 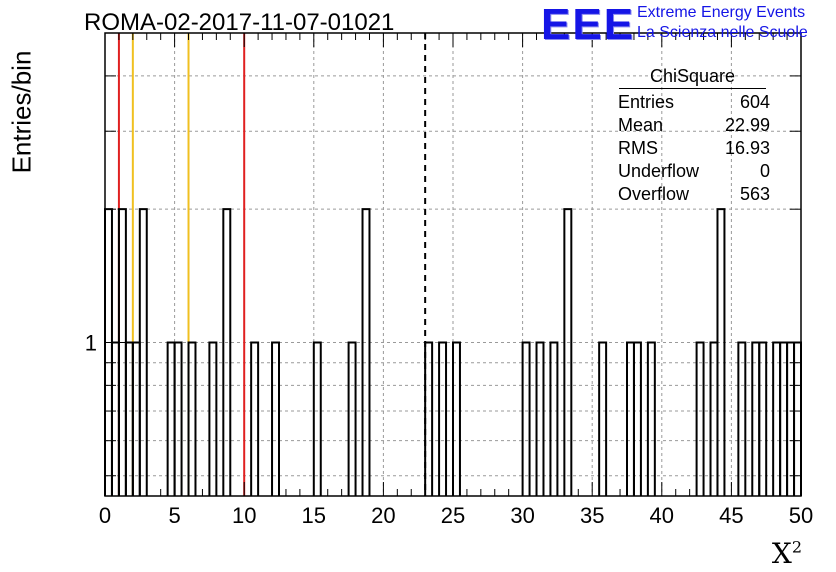 I want to click on stats-label: Mean, so click(x=641, y=125).